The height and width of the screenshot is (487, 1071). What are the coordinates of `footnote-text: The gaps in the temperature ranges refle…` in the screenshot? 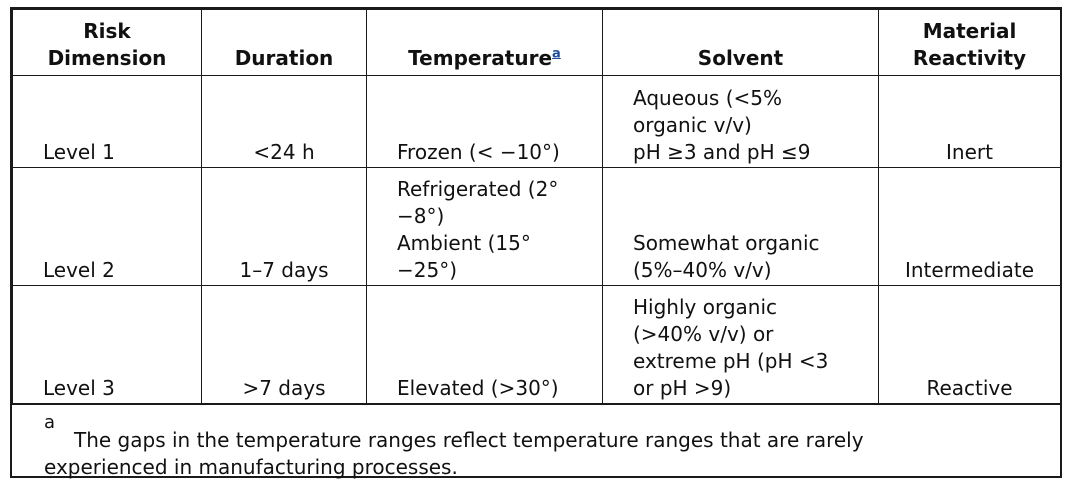 It's located at (454, 453).